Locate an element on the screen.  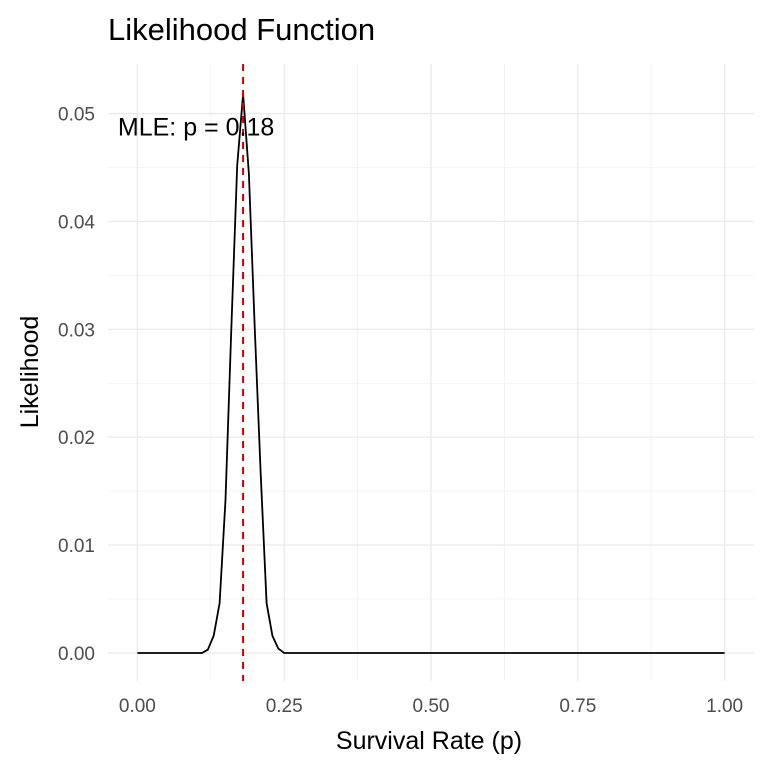
chart-title: Likelihood Function is located at coordinates (241, 29).